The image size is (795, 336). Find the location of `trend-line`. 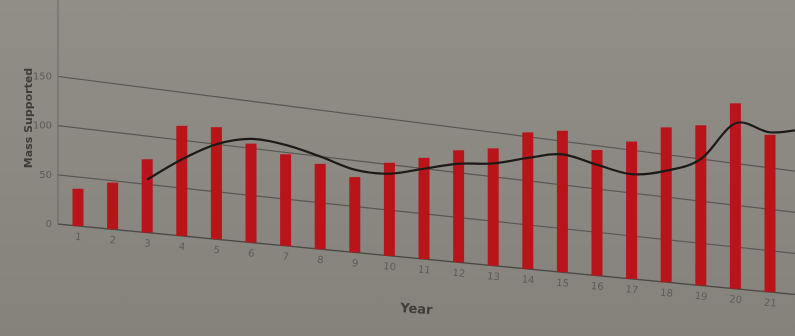

trend-line is located at coordinates (470, 151).